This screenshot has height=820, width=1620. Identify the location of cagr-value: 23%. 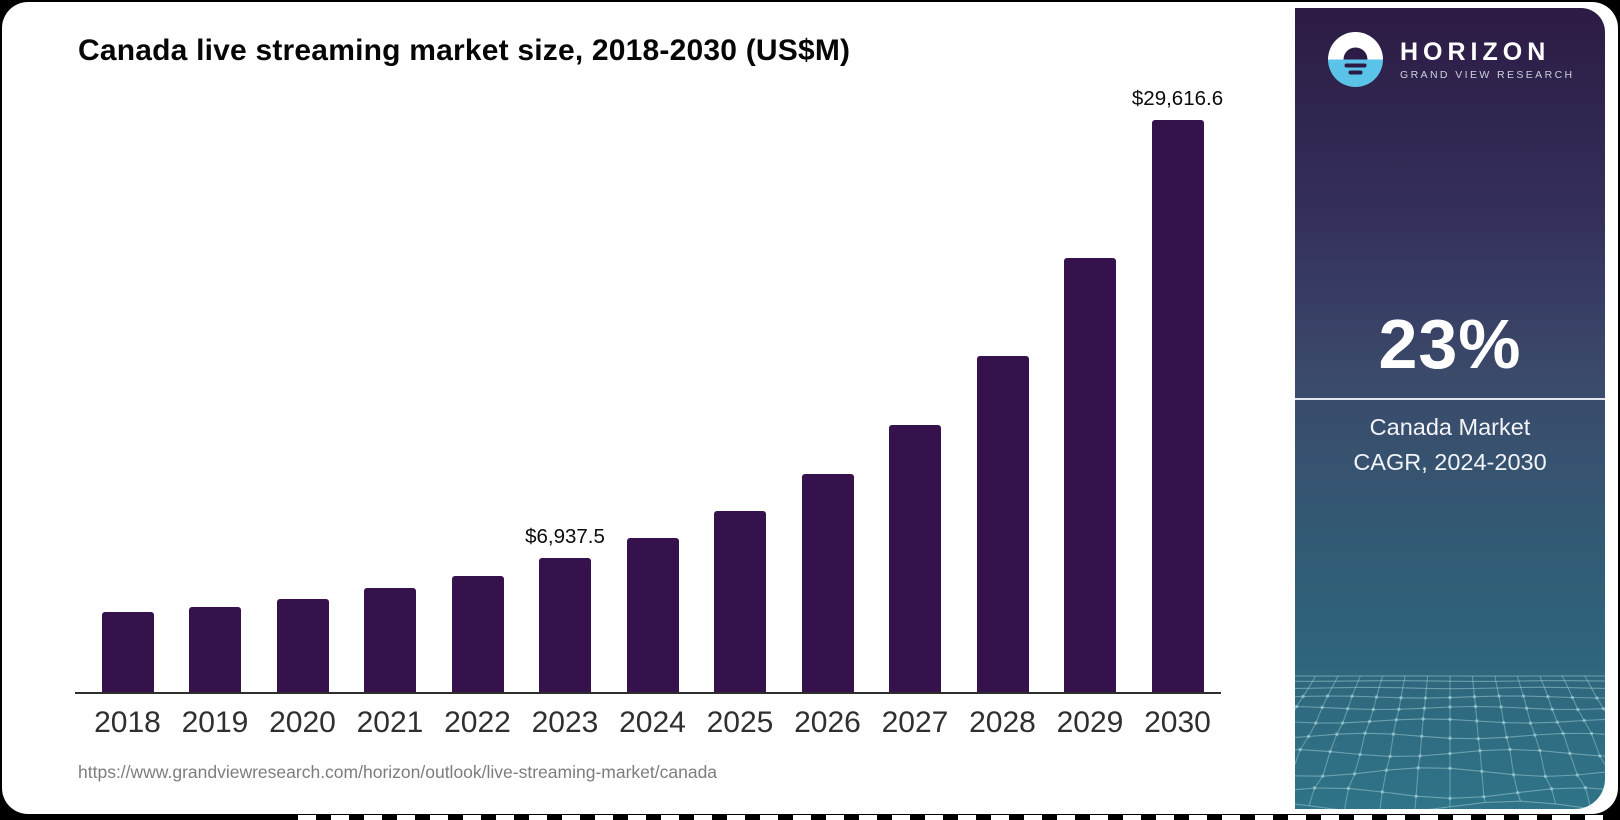
(1450, 344).